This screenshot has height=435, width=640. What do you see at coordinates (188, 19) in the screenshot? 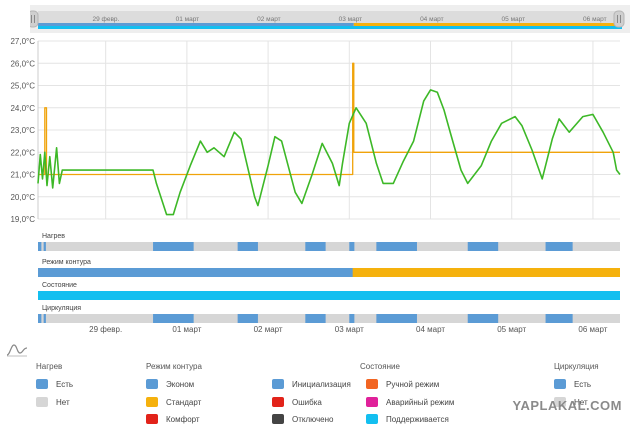
I see `navigator-tick-label: 01 март` at bounding box center [188, 19].